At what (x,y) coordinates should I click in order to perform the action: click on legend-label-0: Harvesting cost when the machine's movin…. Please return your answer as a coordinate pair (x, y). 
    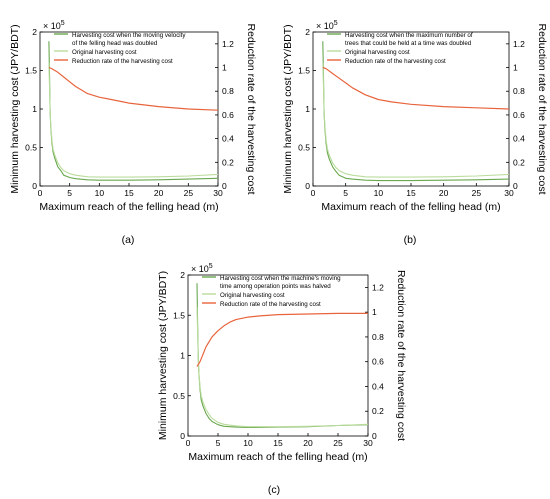
    Looking at the image, I should click on (280, 282).